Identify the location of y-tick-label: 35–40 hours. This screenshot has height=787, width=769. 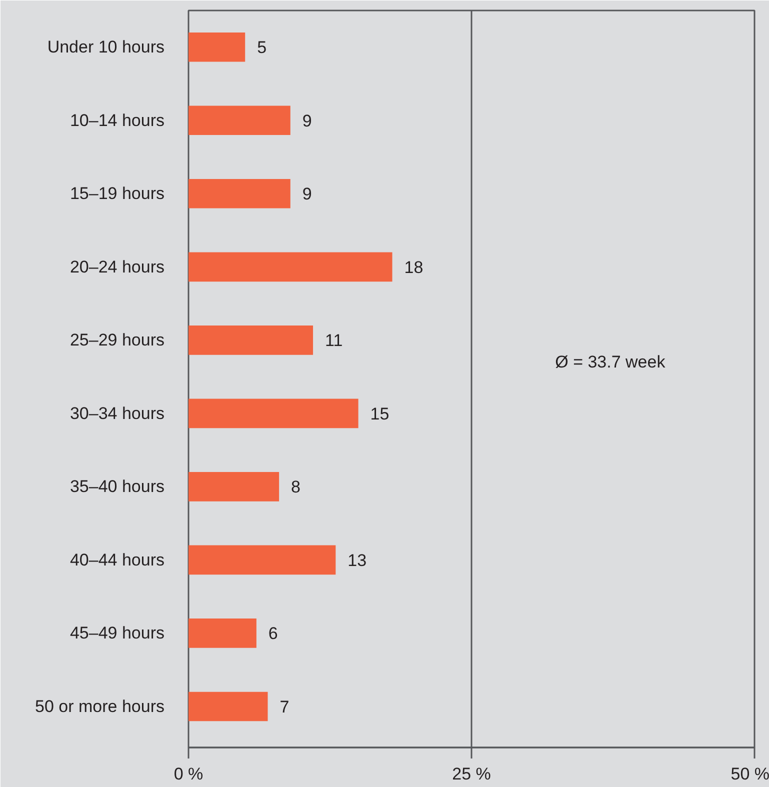
(117, 486).